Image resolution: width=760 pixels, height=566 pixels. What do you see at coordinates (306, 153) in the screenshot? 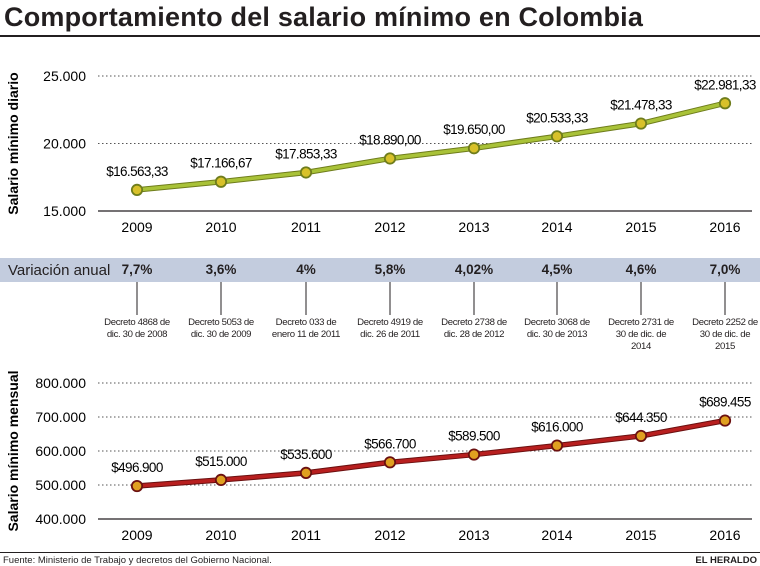
I see `data-label: $17.853,33` at bounding box center [306, 153].